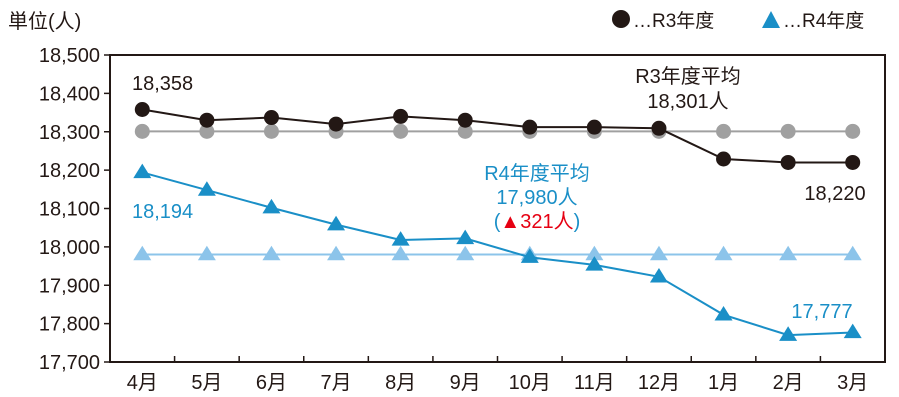  What do you see at coordinates (69, 210) in the screenshot?
I see `y-tick-label: 18,100` at bounding box center [69, 210].